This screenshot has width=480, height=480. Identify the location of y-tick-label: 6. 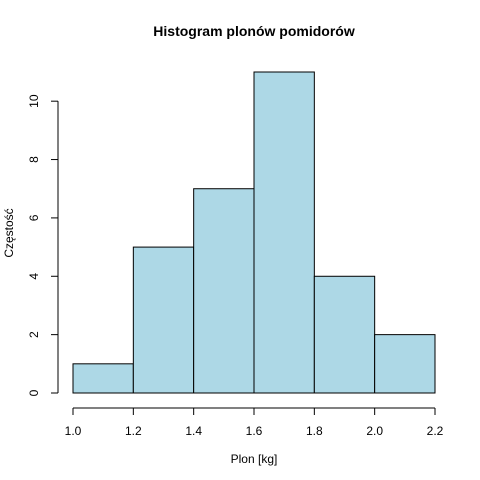
(34, 217).